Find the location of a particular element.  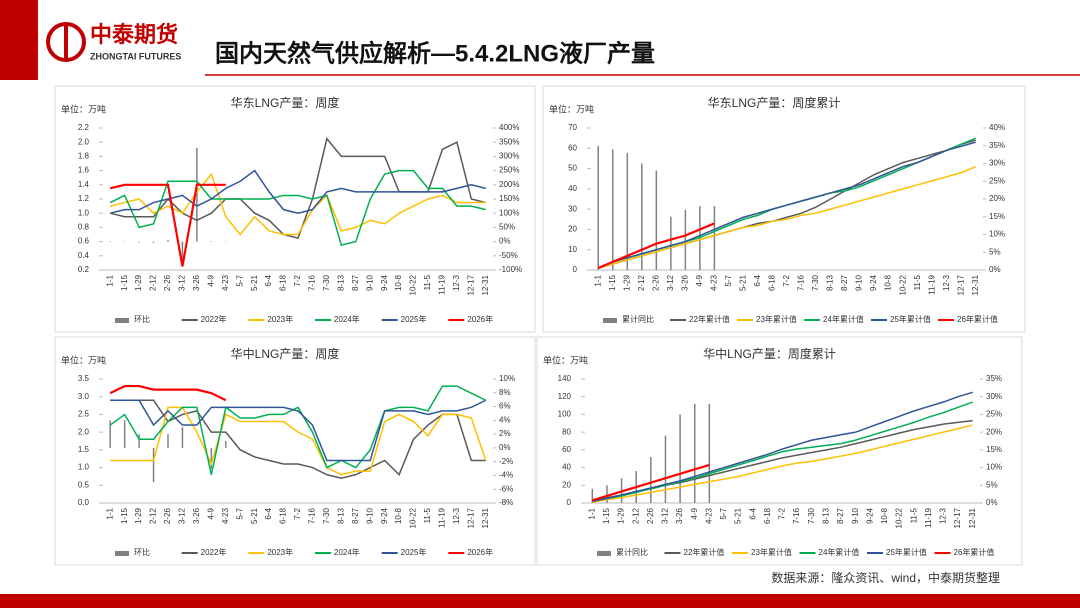

y-tick-label: 2.2 is located at coordinates (84, 127).